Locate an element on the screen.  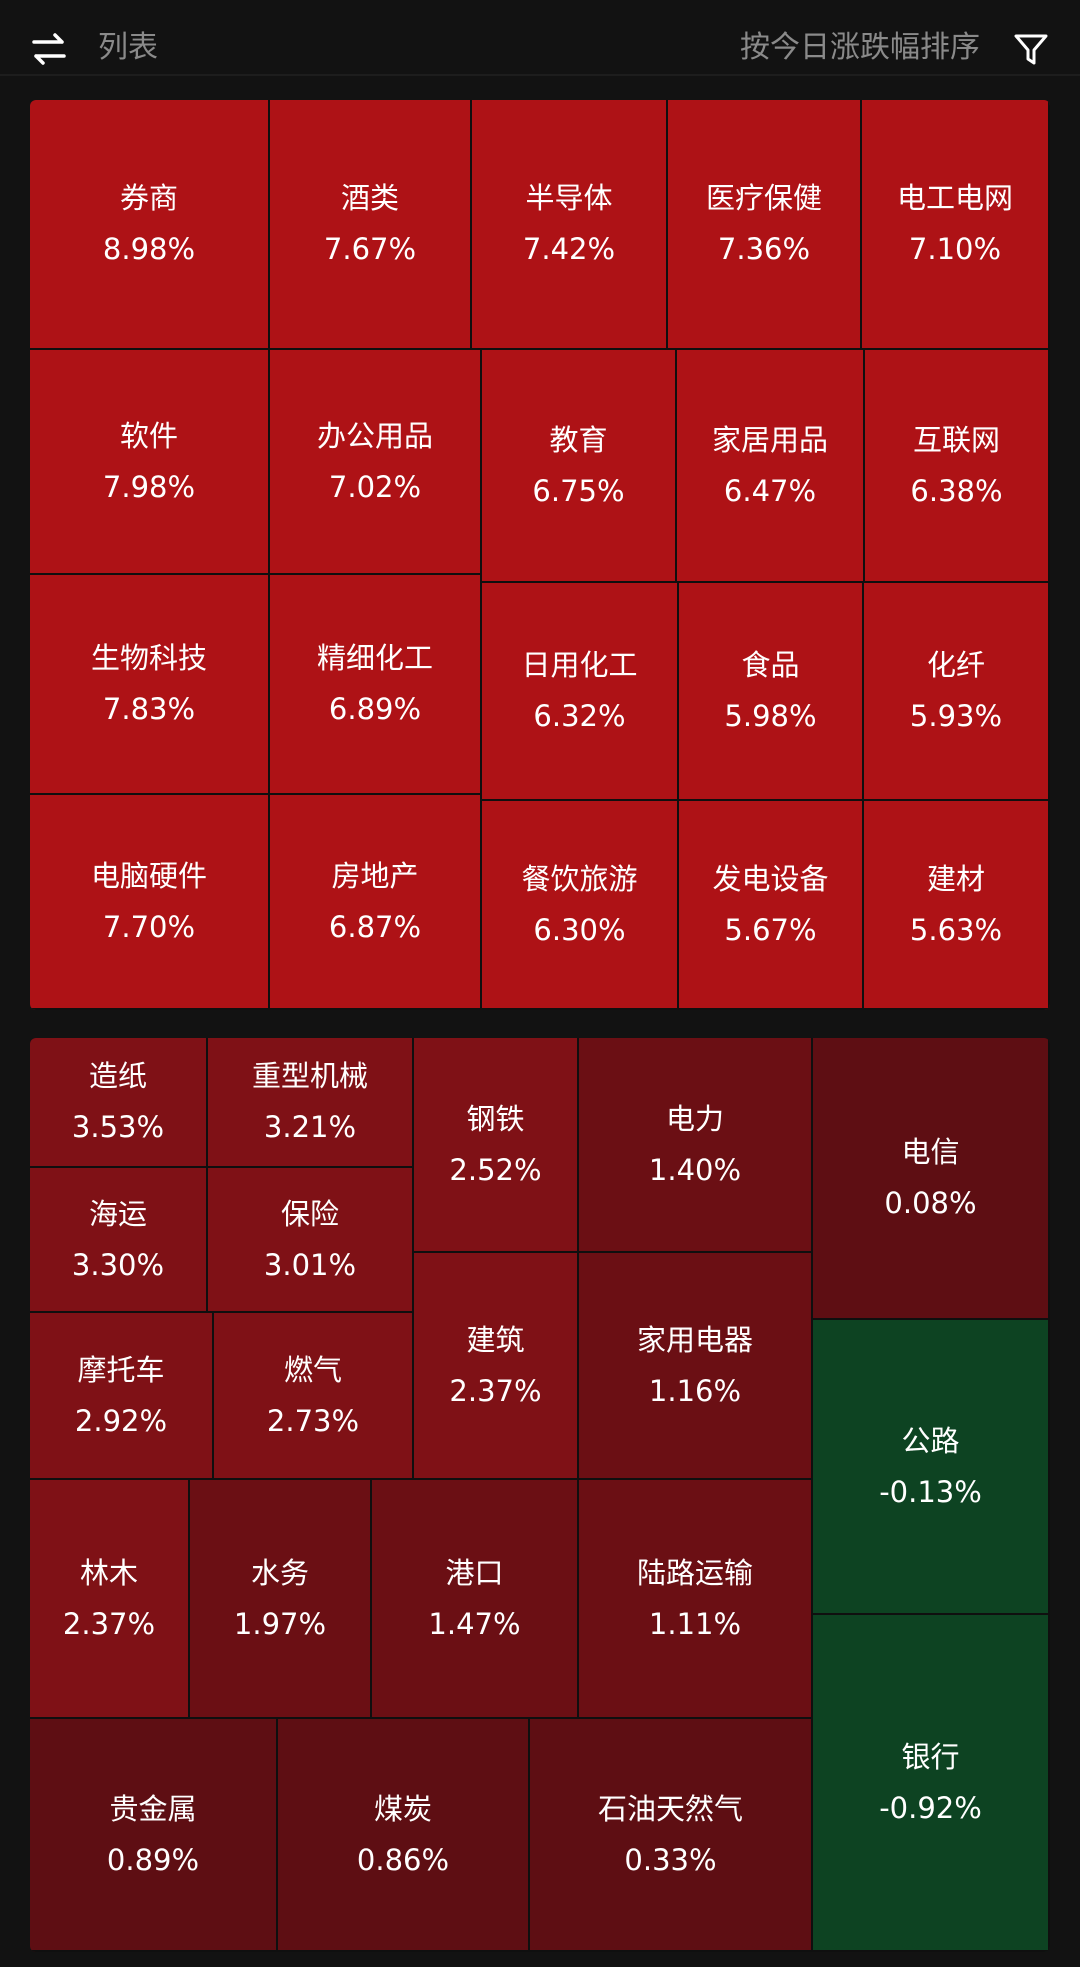
sector-name: 互联网 is located at coordinates (956, 439).